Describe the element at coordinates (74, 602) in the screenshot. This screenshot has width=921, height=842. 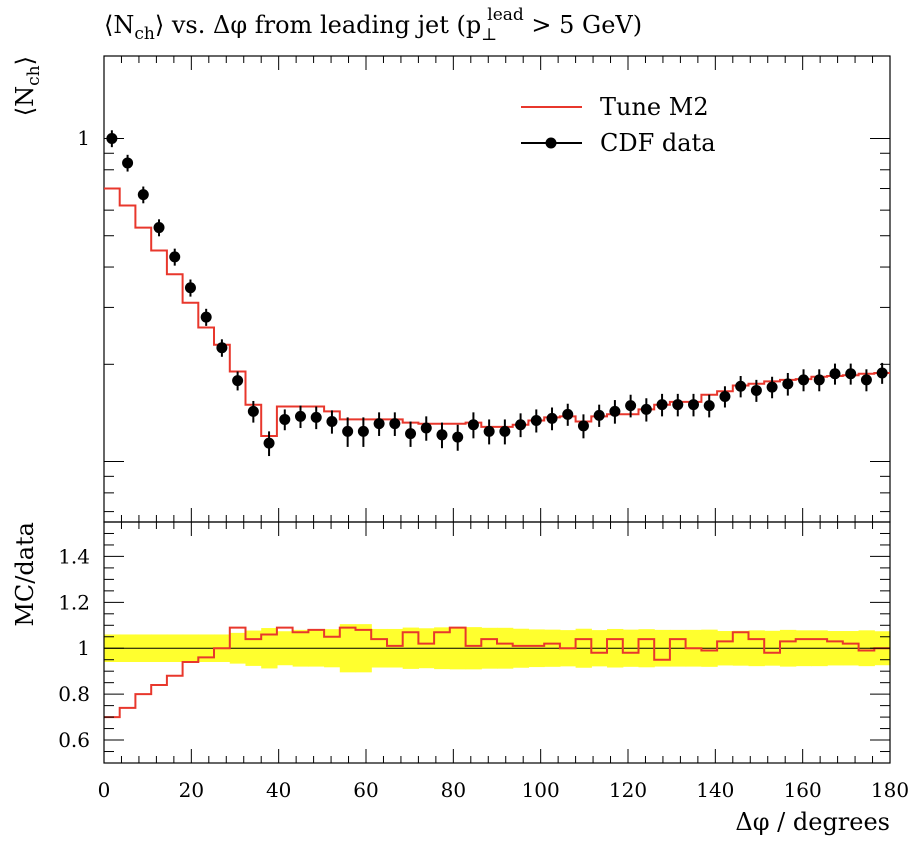
I see `ratio-y-tick-label: 1.2` at that location.